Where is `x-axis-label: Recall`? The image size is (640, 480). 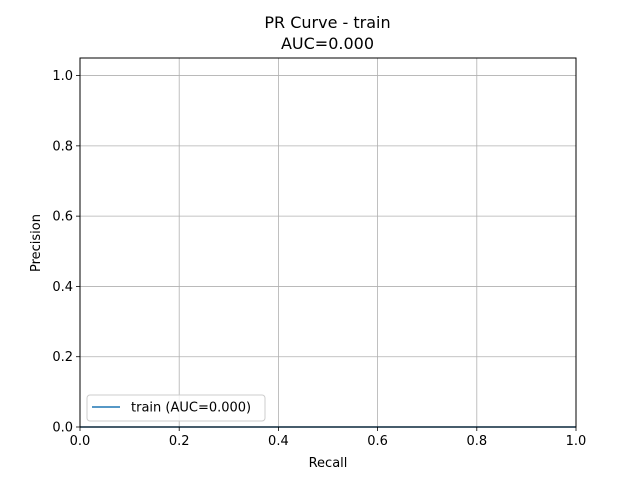 x-axis-label: Recall is located at coordinates (328, 463).